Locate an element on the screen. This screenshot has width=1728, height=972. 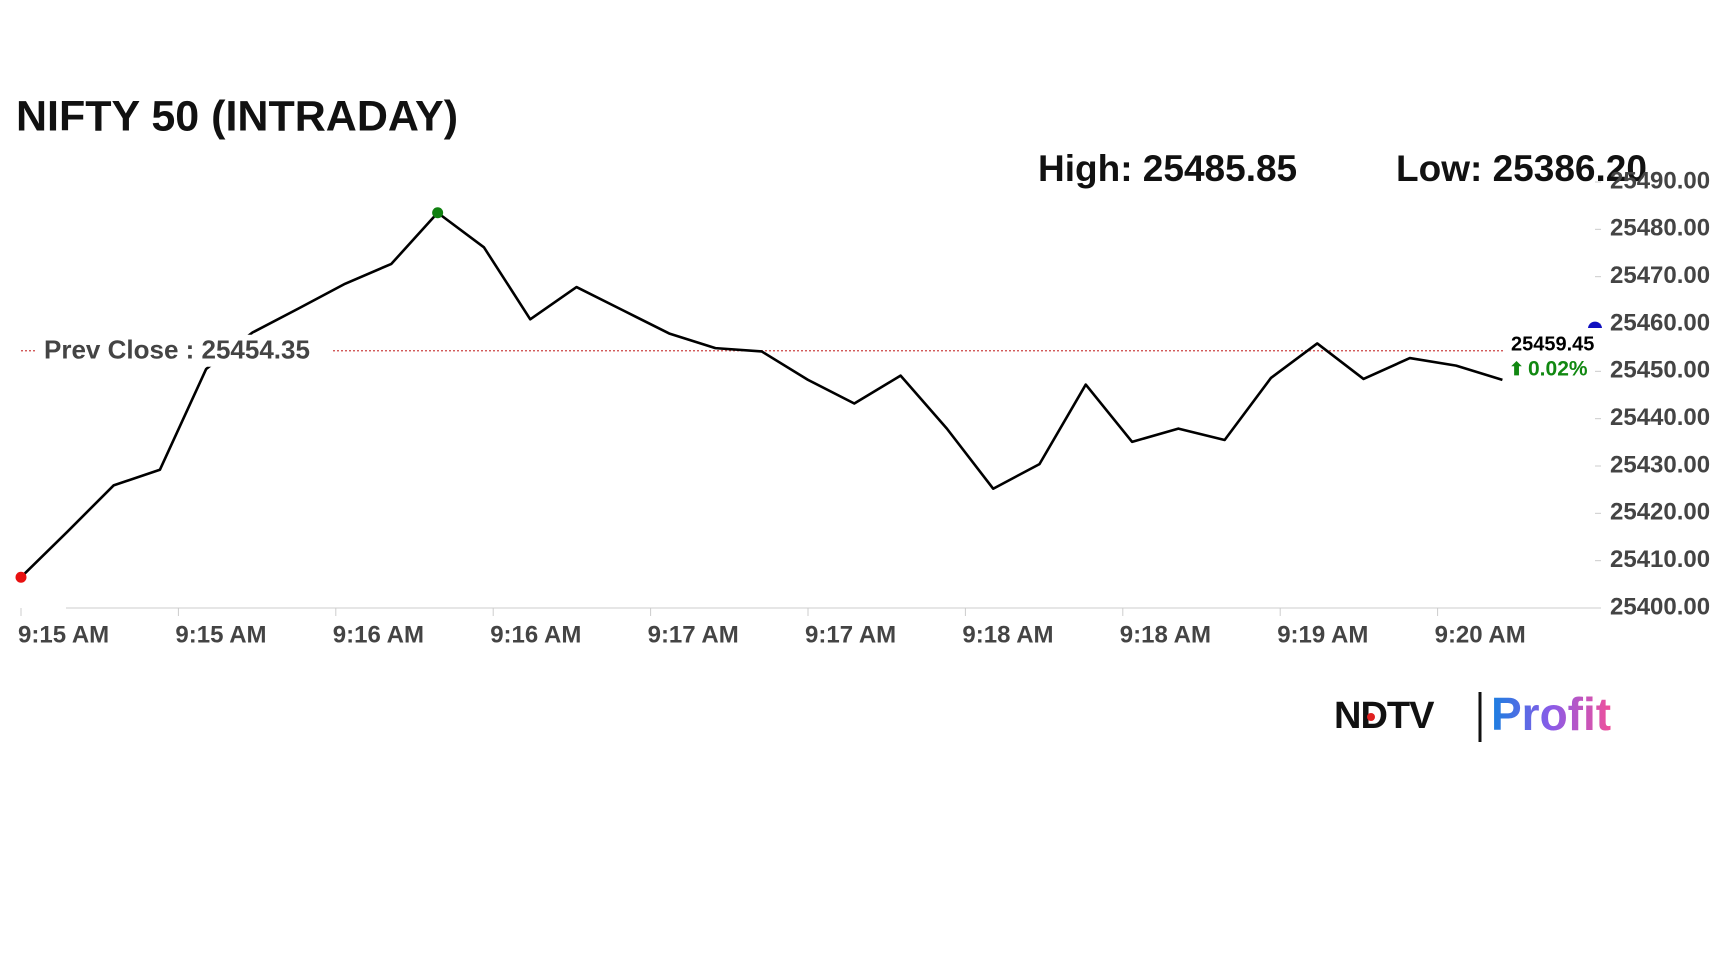
high-marker is located at coordinates (438, 213).